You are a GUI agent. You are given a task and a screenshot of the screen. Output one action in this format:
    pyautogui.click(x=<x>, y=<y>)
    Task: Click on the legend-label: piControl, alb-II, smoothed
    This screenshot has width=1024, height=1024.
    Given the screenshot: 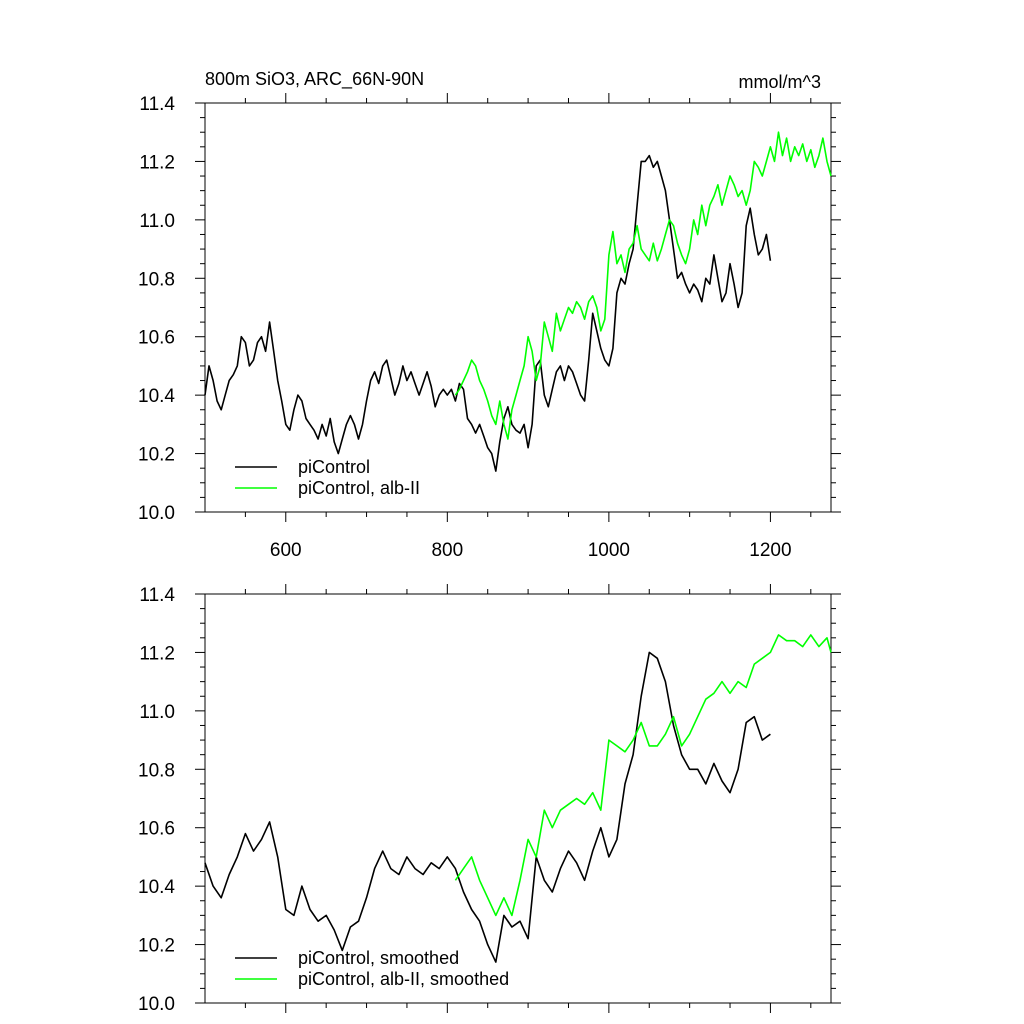 What is the action you would take?
    pyautogui.click(x=403, y=979)
    